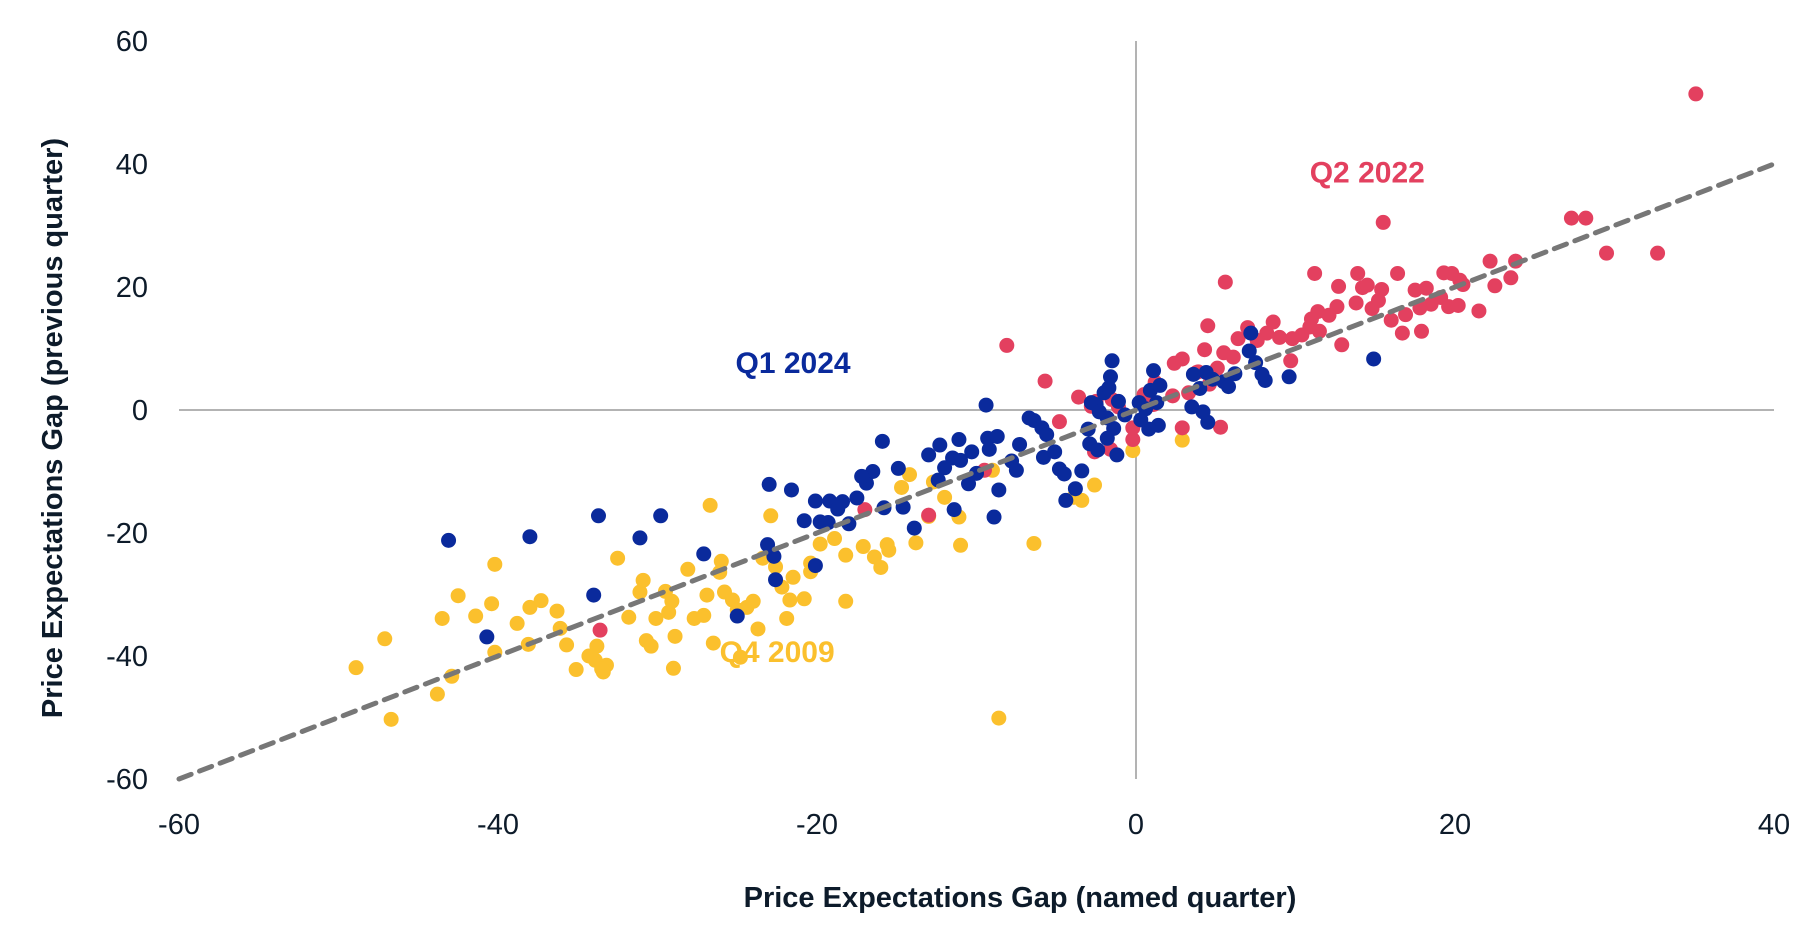  Describe the element at coordinates (1774, 825) in the screenshot. I see `x-tick-label: 40` at that location.